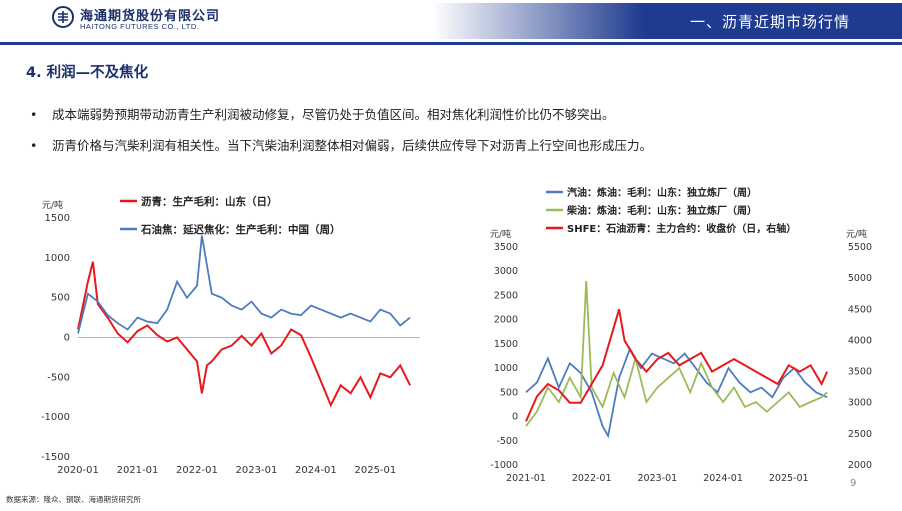  What do you see at coordinates (860, 309) in the screenshot?
I see `y-tick-label-right: 4500` at bounding box center [860, 309].